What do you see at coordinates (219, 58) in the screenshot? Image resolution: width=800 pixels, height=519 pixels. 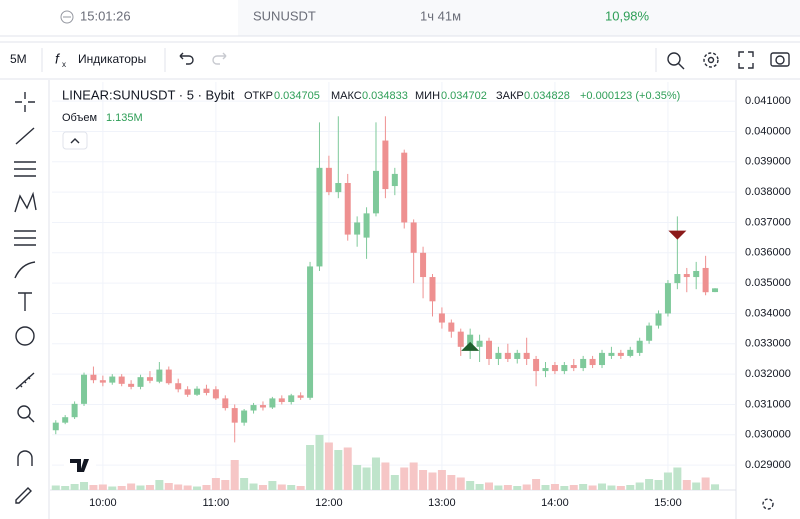 I see `redo-button` at bounding box center [219, 58].